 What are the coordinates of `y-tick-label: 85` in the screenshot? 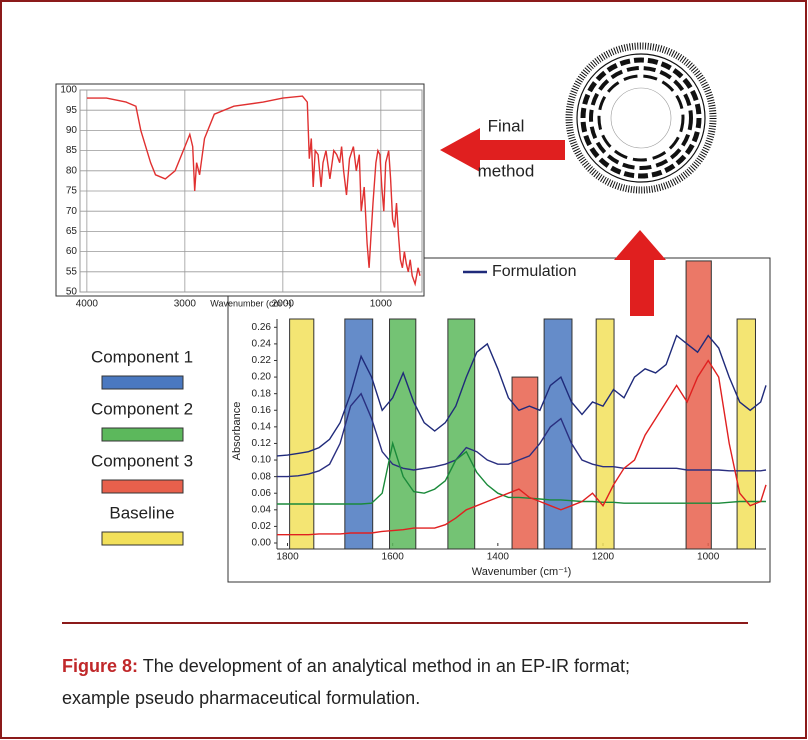 It's located at (72, 150).